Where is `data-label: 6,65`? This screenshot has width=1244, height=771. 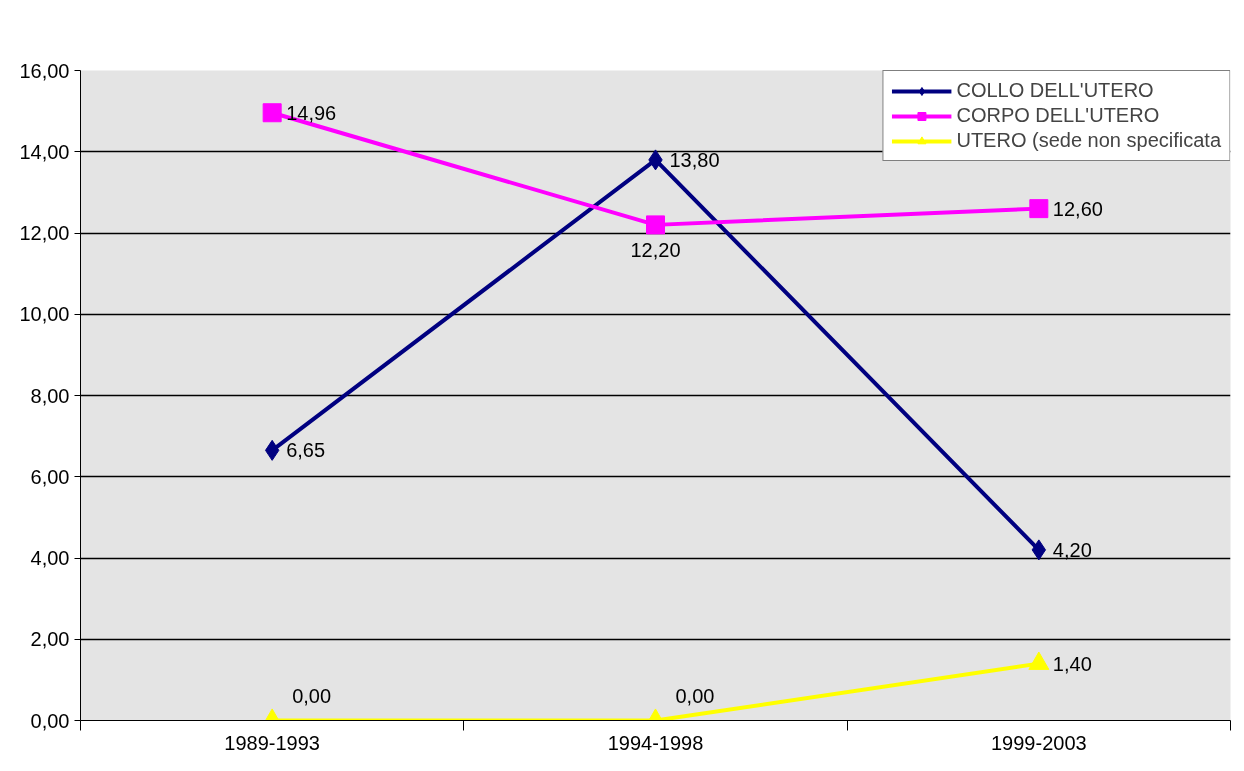 data-label: 6,65 is located at coordinates (306, 450).